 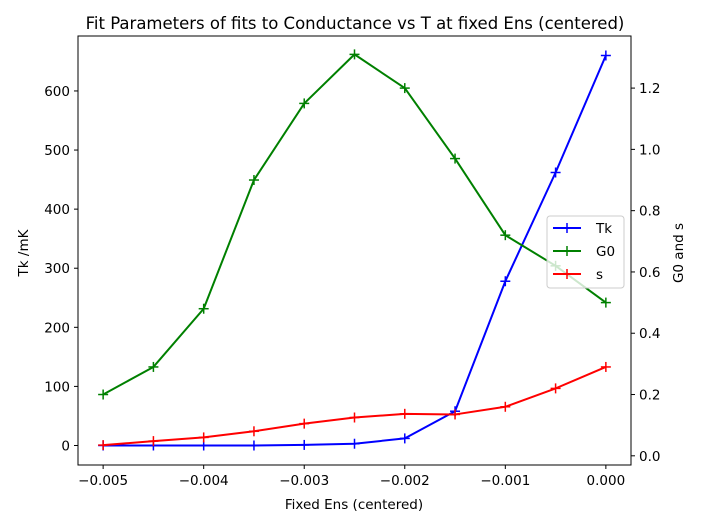 I want to click on y-left-tick-label: 500, so click(x=57, y=151).